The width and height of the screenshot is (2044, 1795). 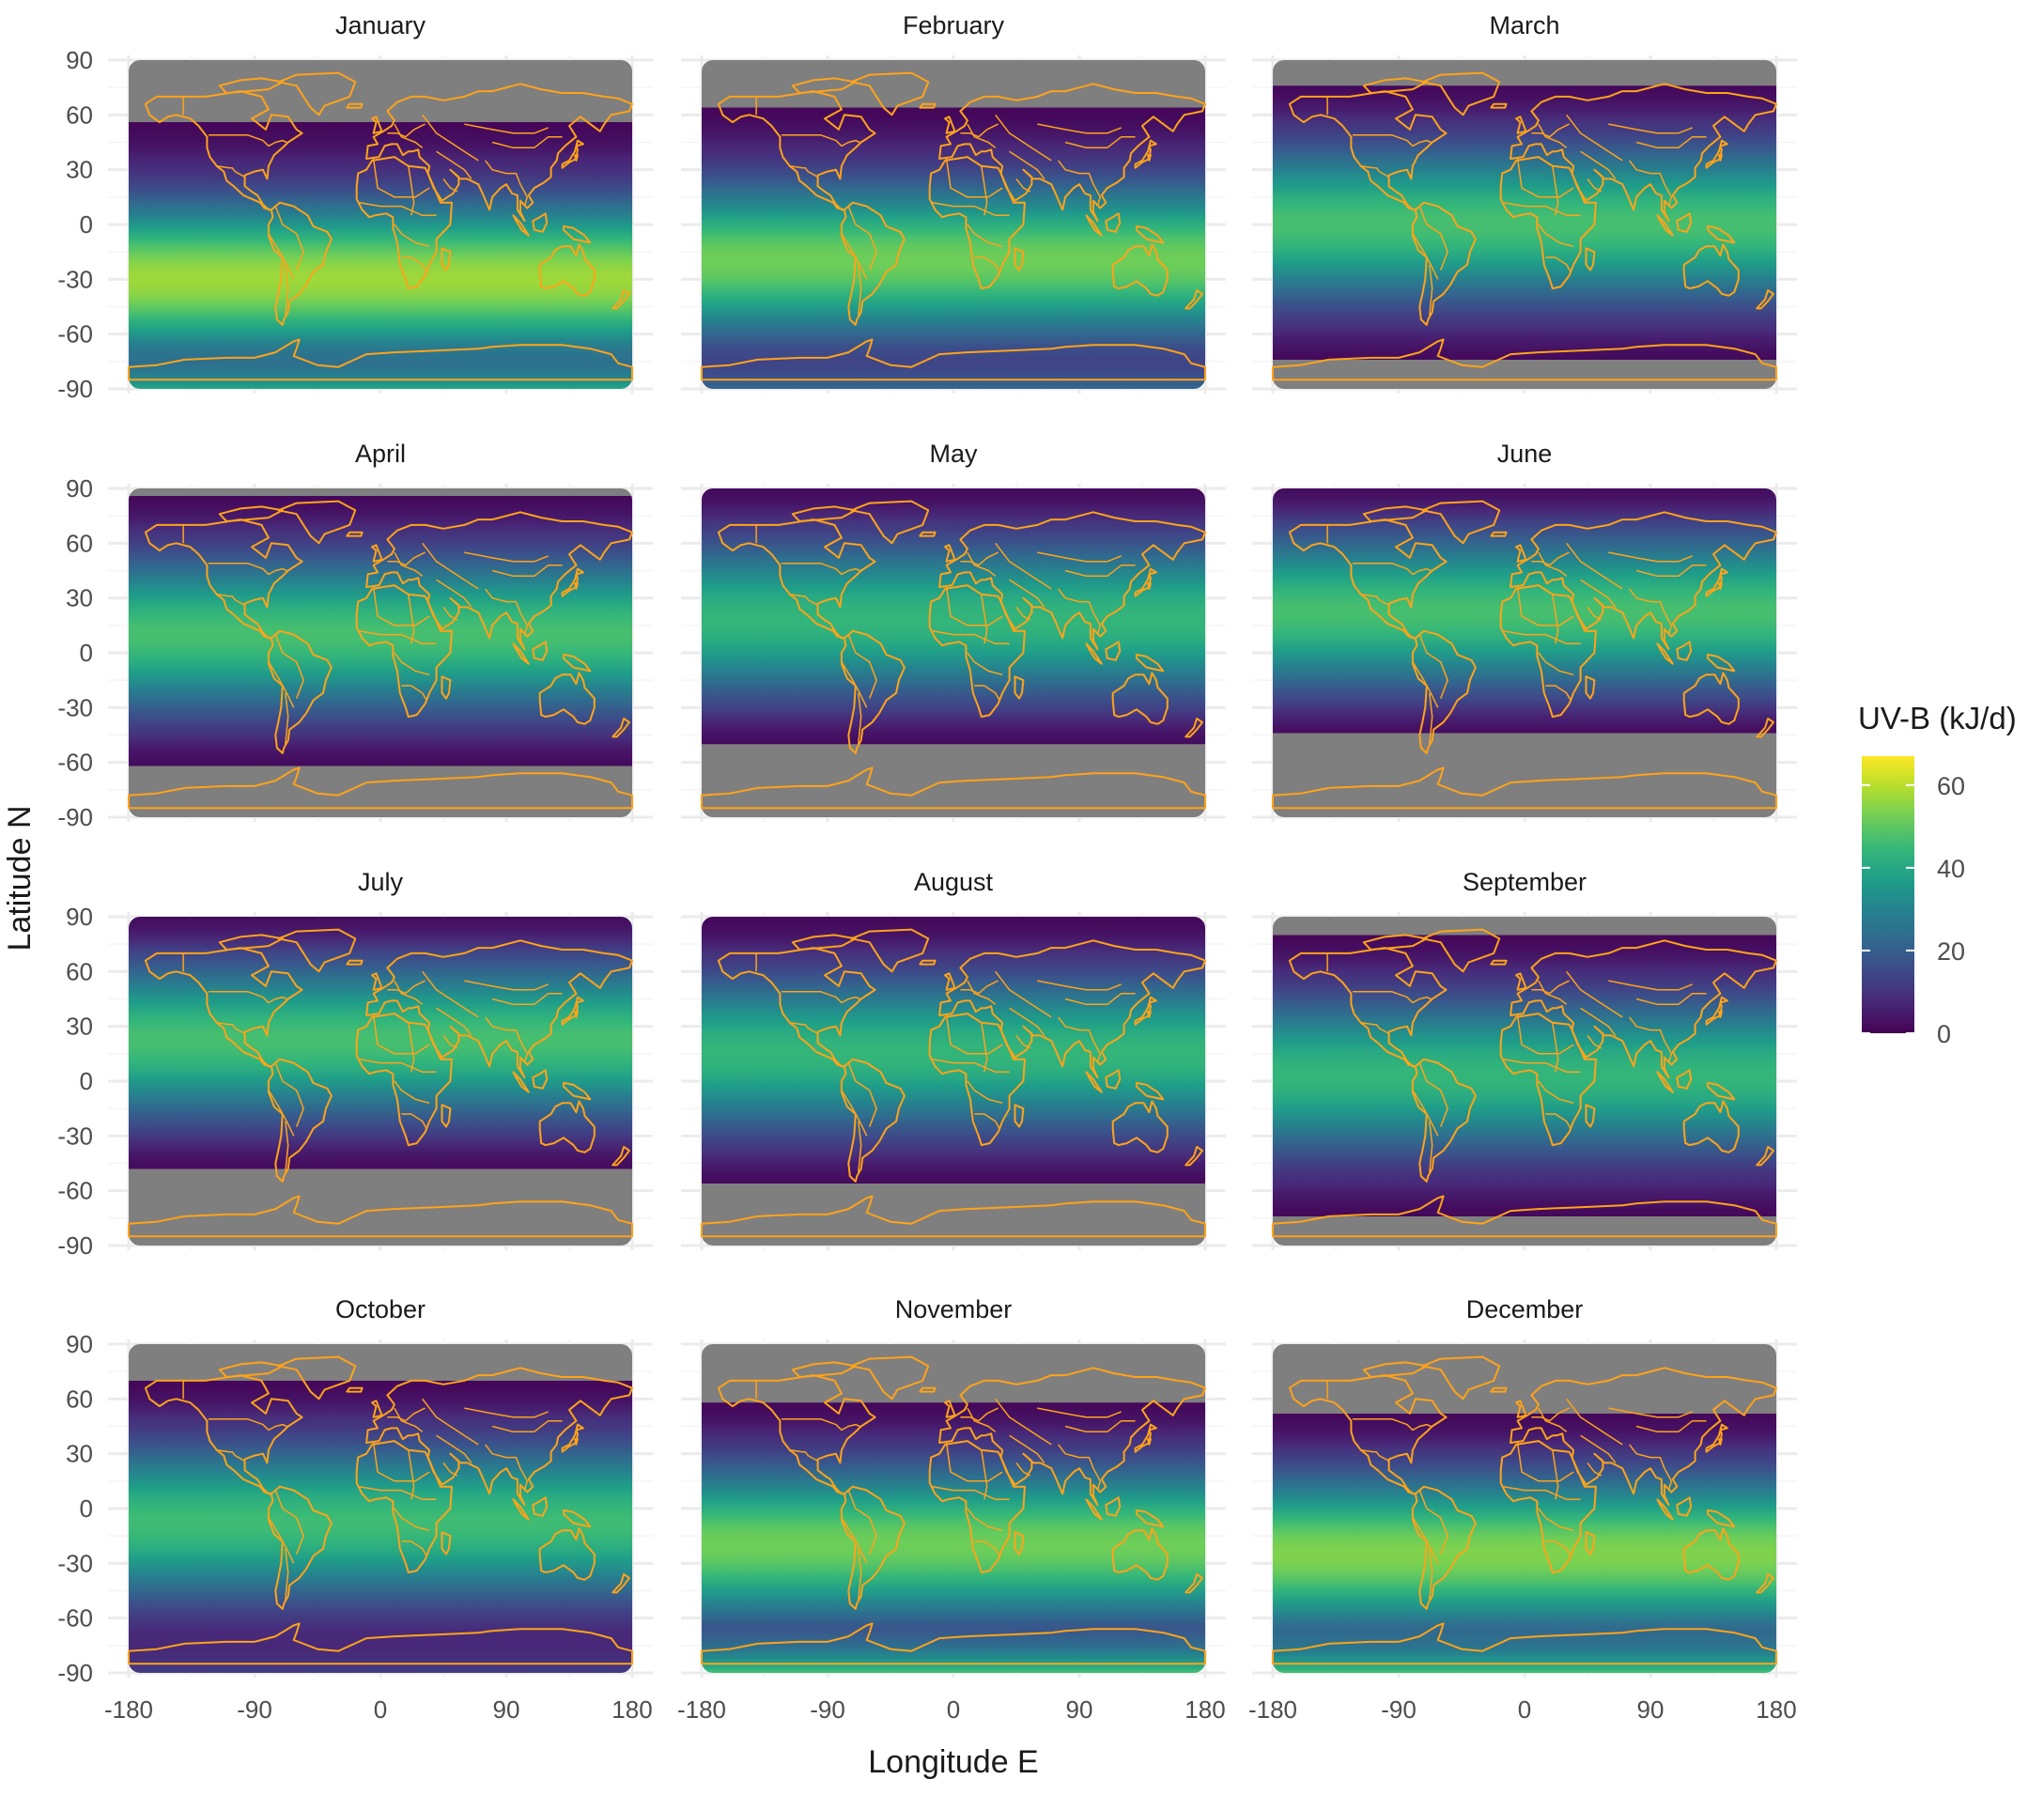 I want to click on panel-april: April 90 60 30 0 -30 -60 -90, so click(x=355, y=635).